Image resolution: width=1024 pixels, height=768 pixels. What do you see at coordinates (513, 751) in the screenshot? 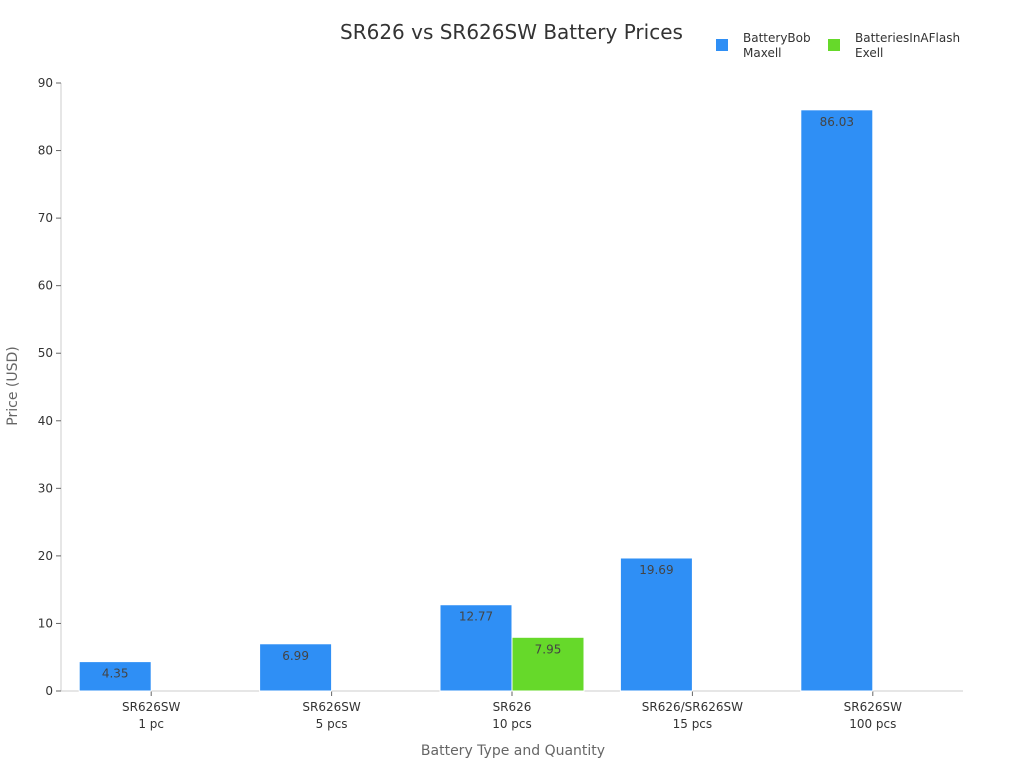
I see `x-axis-title: Battery Type and Quantity` at bounding box center [513, 751].